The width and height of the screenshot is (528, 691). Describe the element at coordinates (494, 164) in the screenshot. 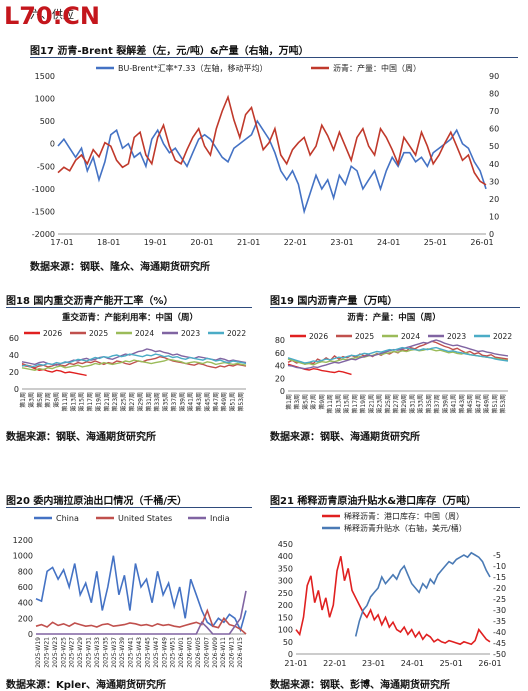

I see `y-right-tick-label: 40` at that location.